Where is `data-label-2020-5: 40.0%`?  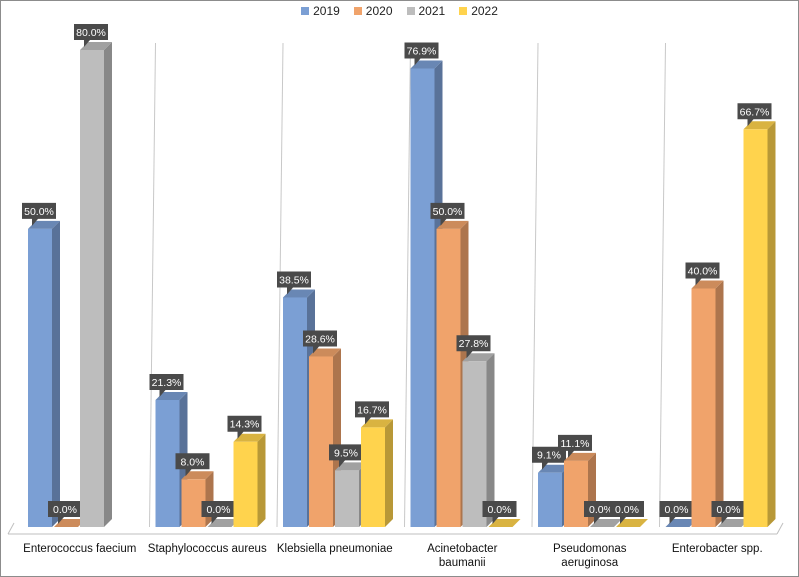
data-label-2020-5: 40.0% is located at coordinates (702, 274).